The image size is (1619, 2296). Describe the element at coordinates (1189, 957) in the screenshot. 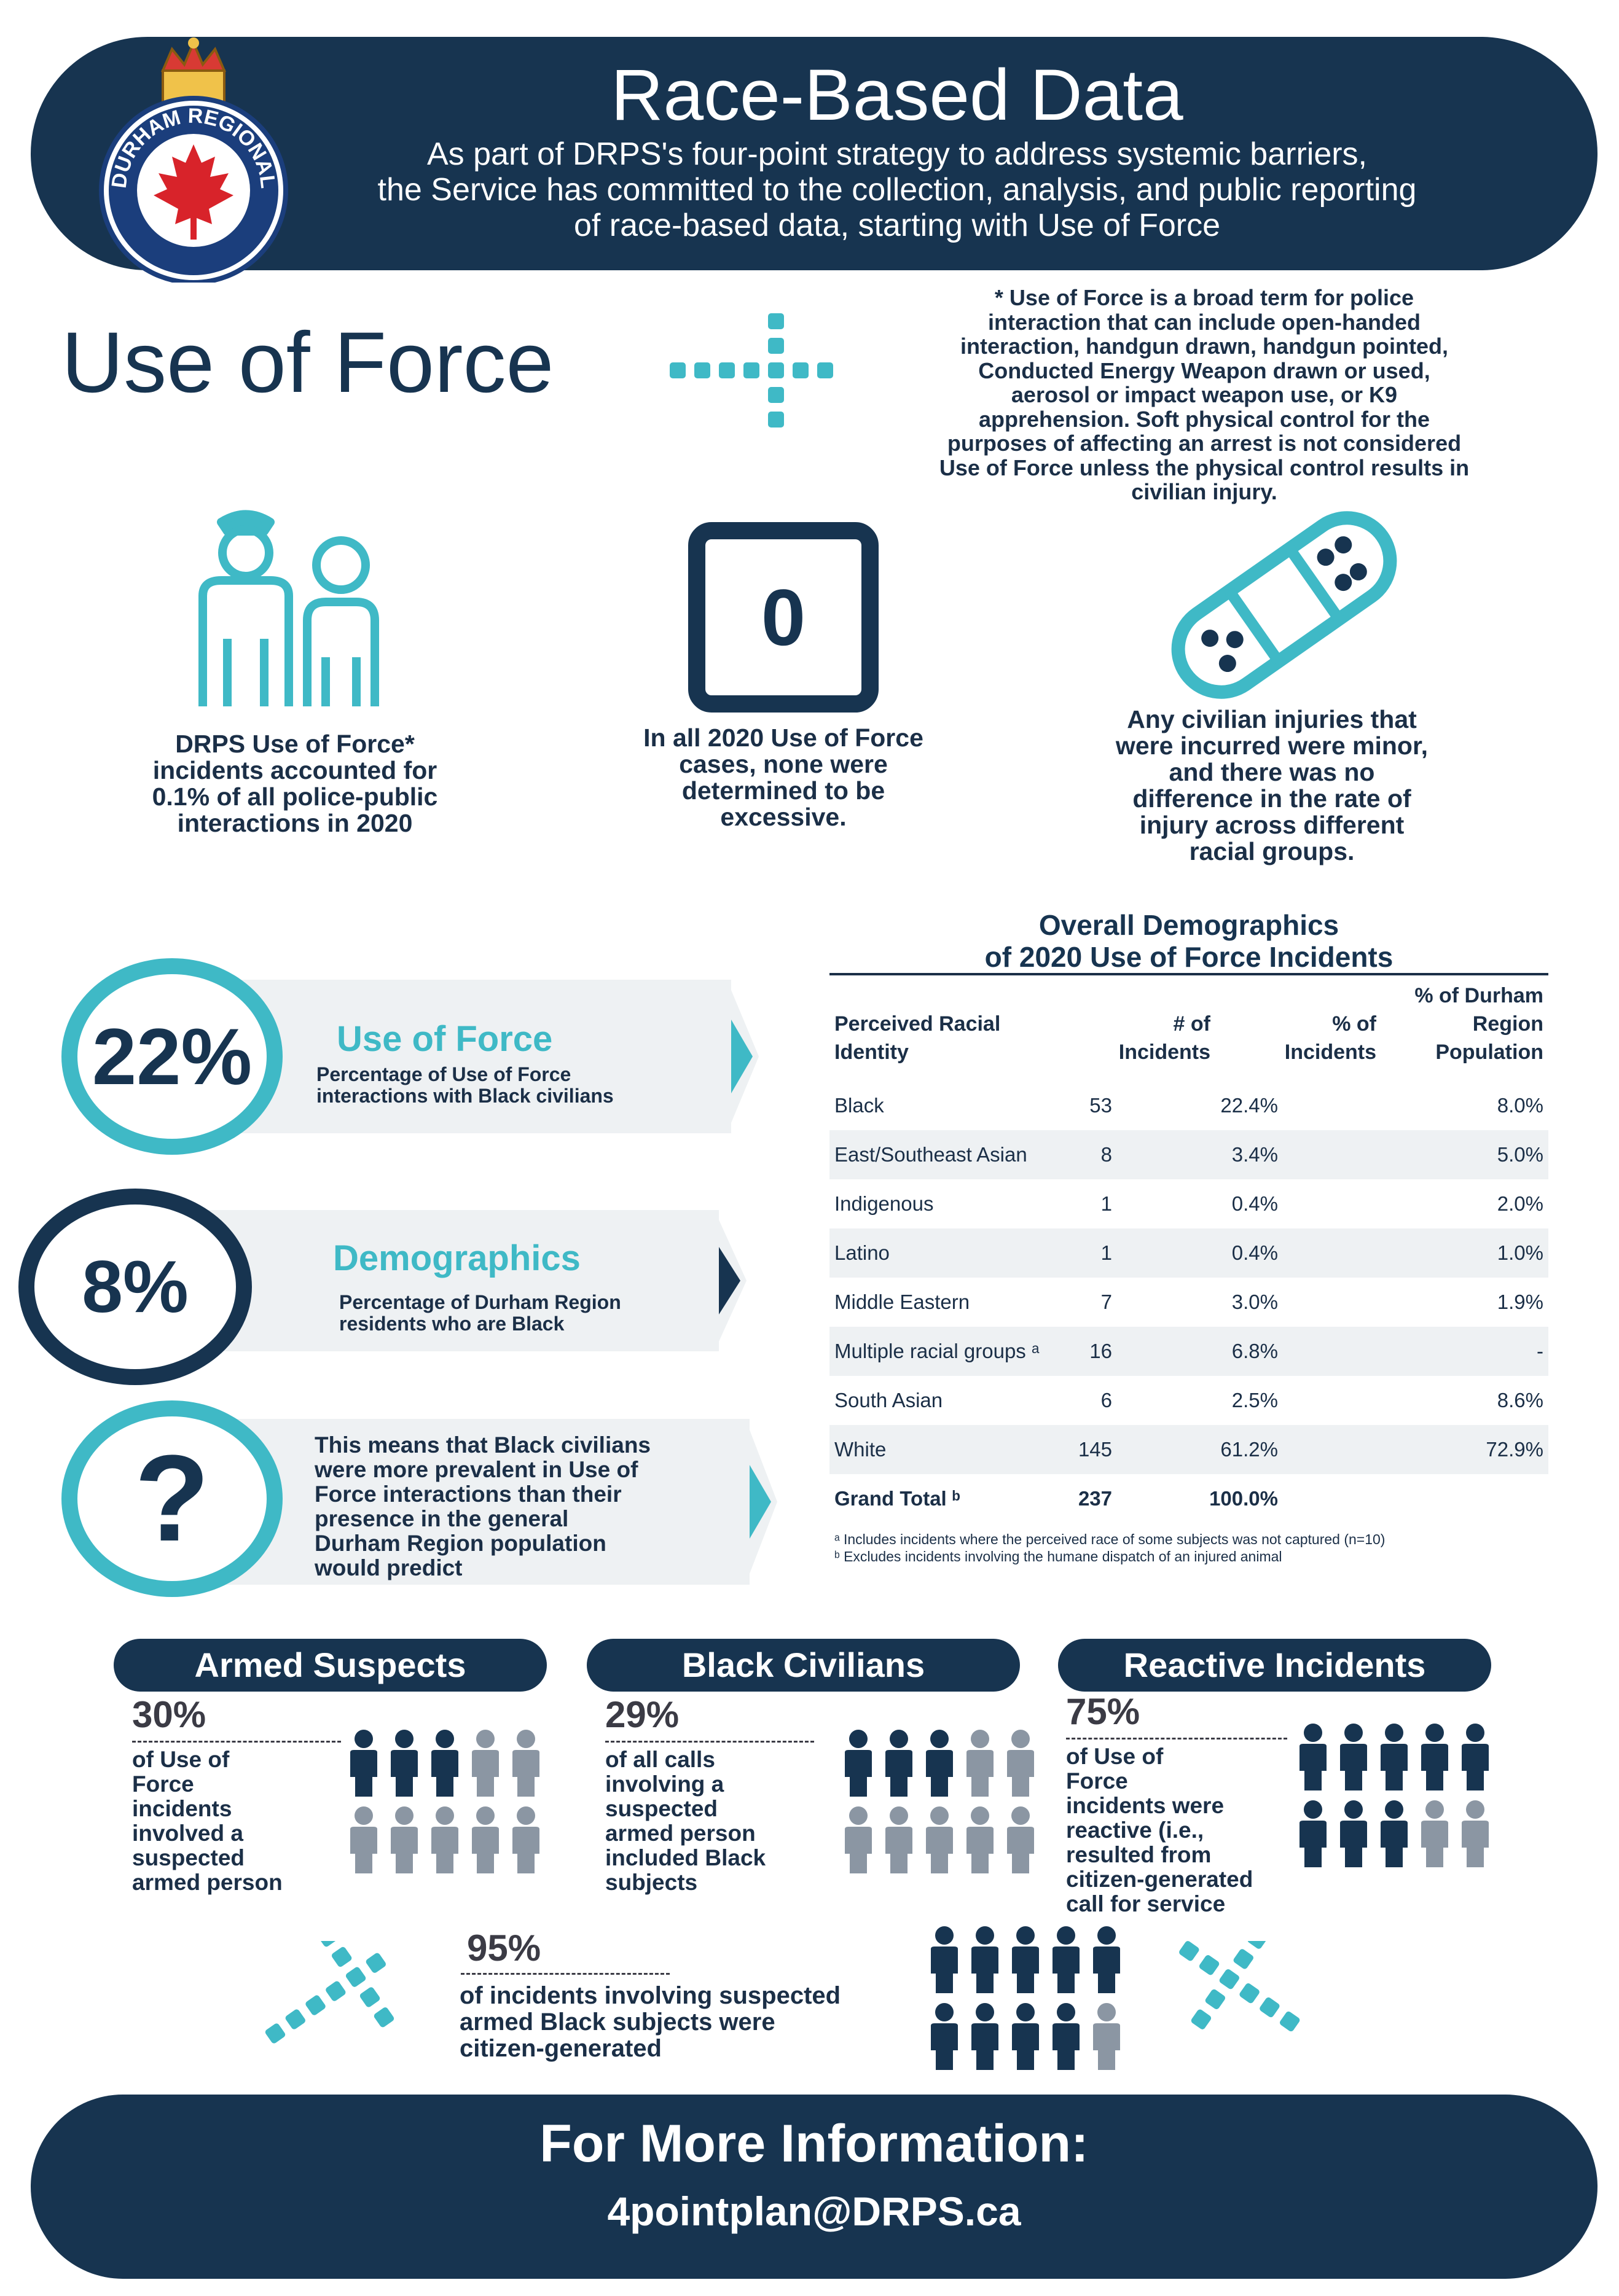

I see `title-line: of 2020 Use of Force Incidents` at that location.